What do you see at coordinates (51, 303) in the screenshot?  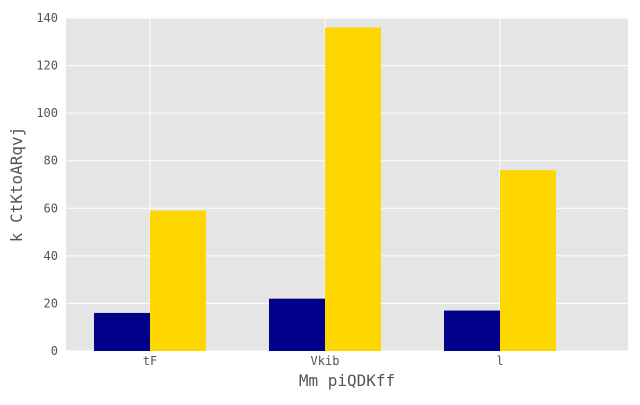 I see `y-tick-label: 20` at bounding box center [51, 303].